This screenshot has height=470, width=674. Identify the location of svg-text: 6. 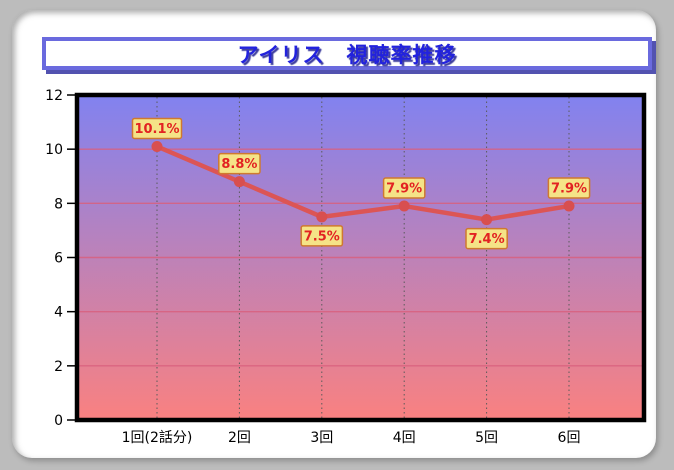
(58, 259).